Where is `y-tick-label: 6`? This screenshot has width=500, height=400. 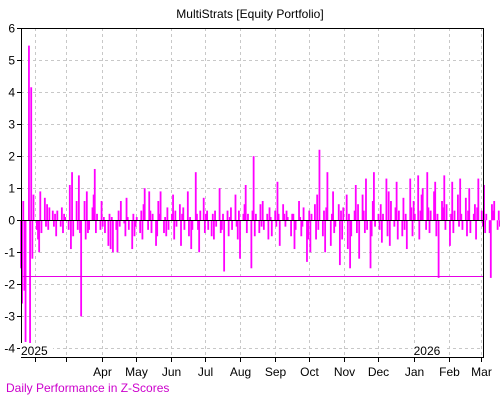
y-tick-label: 6 is located at coordinates (11, 29).